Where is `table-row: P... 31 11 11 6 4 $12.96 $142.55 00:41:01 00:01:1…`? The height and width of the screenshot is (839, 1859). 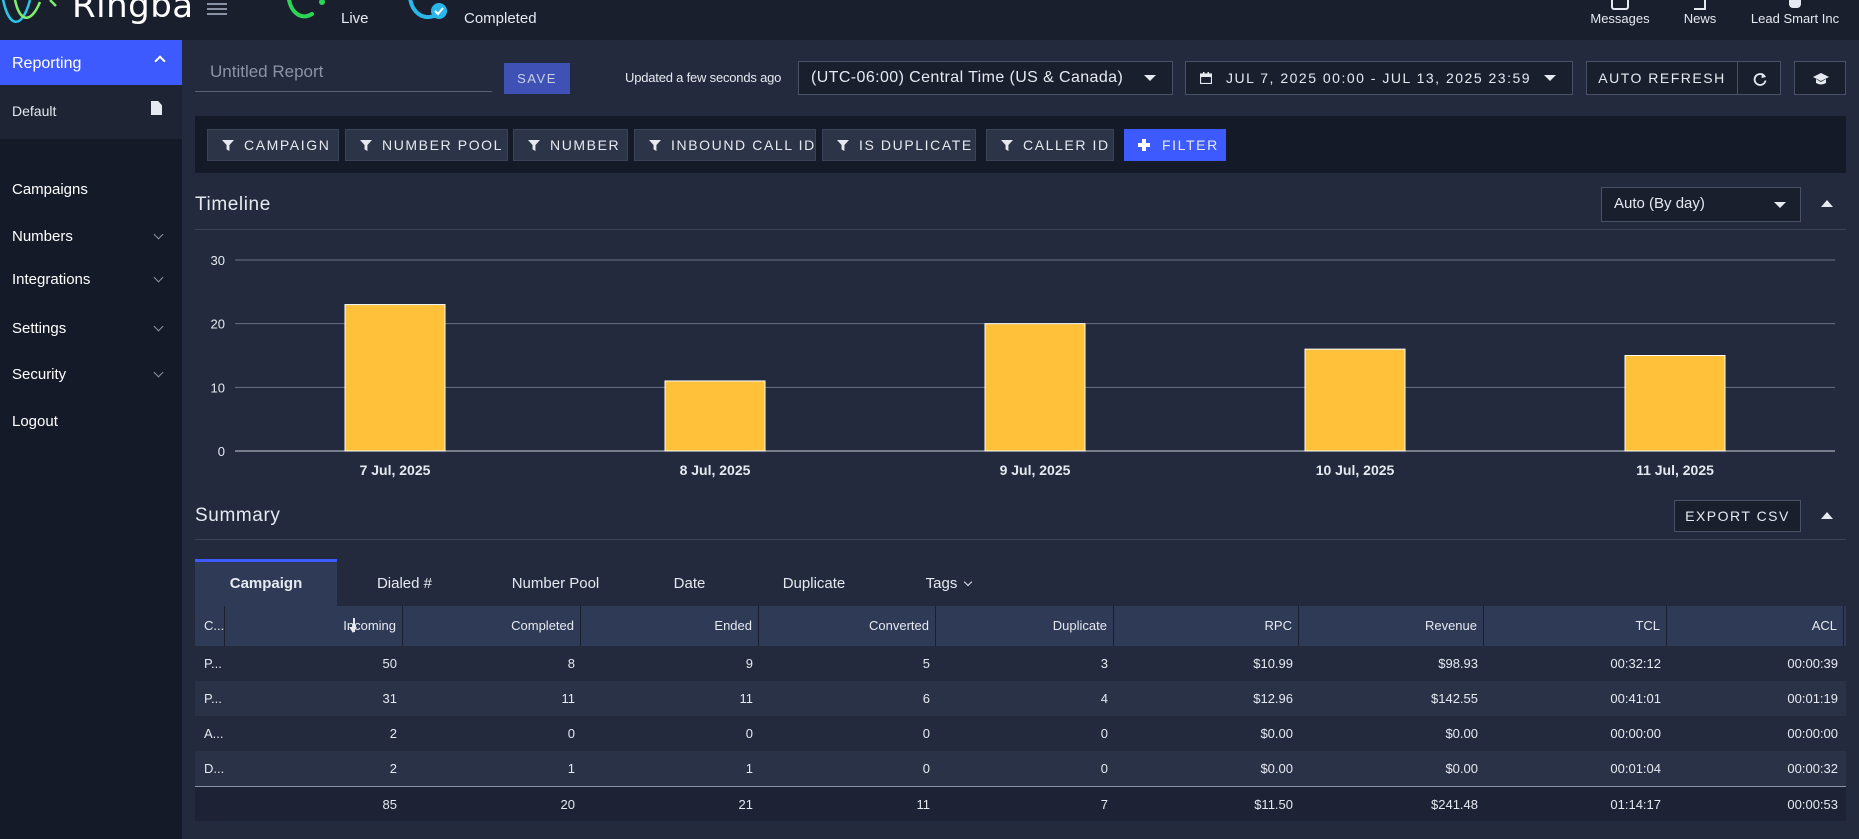 table-row: P... 31 11 11 6 4 $12.96 $142.55 00:41:01 00:01:1… is located at coordinates (1020, 698).